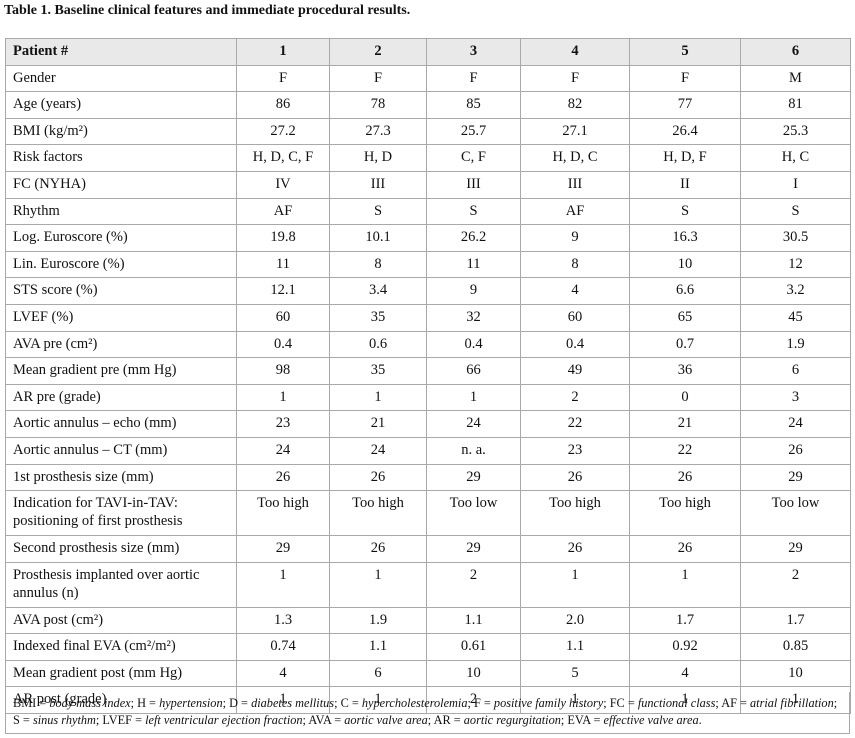 This screenshot has height=738, width=855. I want to click on table-row: AR pre (grade) 1 1 1 2 0 3, so click(428, 397).